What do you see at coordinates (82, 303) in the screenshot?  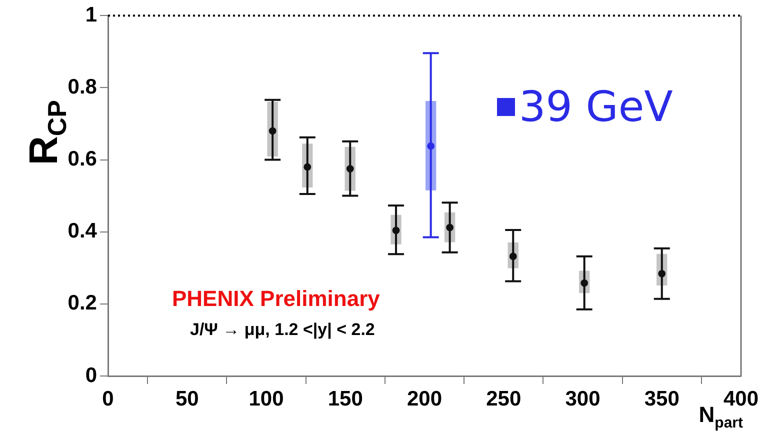 I see `y-tick-label: 0.2` at bounding box center [82, 303].